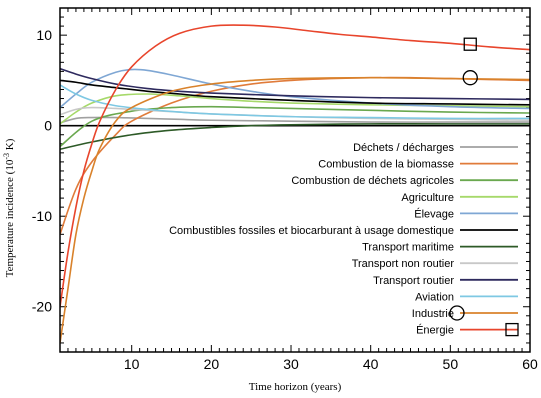 Image resolution: width=541 pixels, height=398 pixels. I want to click on svg-text: Temperature incidence (10-3 K), so click(9, 207).